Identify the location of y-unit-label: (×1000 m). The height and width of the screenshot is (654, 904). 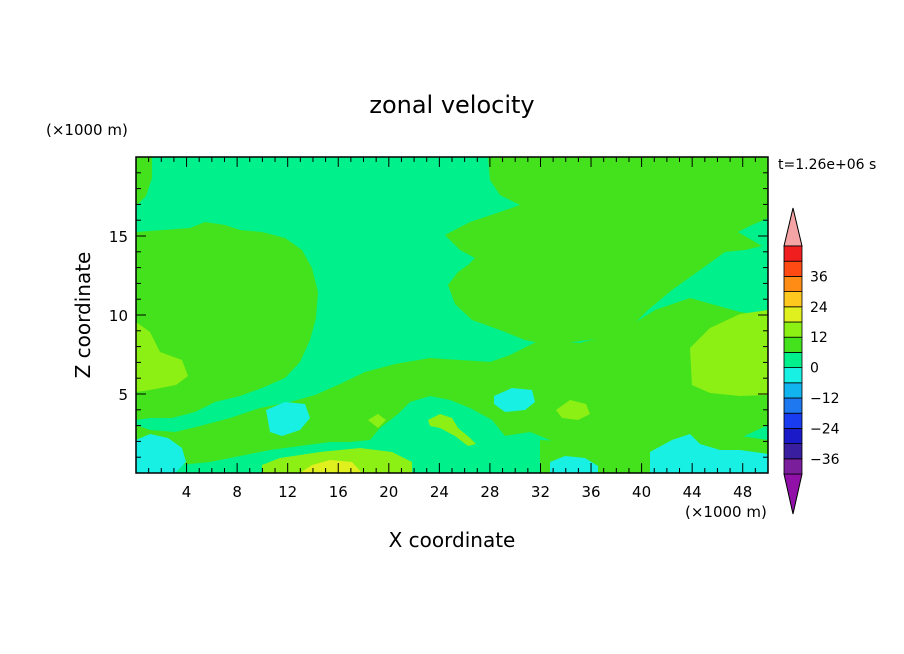
(87, 130).